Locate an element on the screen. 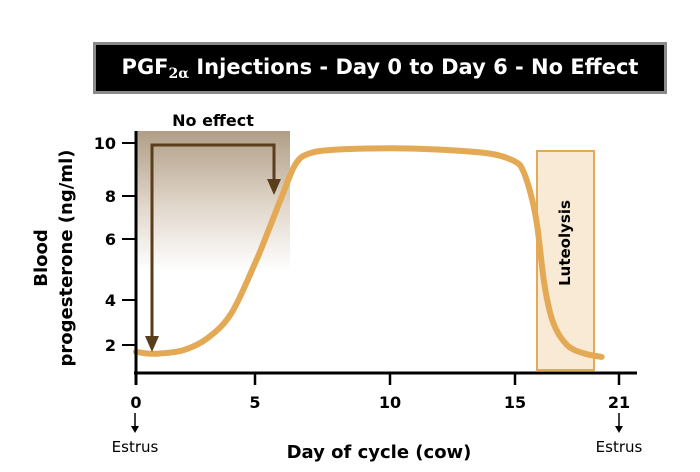 Image resolution: width=700 pixels, height=472 pixels. no-effect-shade is located at coordinates (213, 201).